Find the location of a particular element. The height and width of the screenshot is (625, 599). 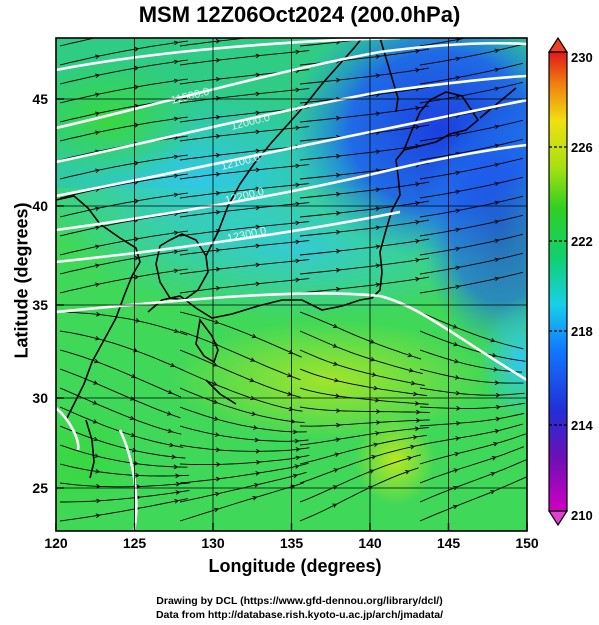

x-tick-label: 125 is located at coordinates (135, 543).